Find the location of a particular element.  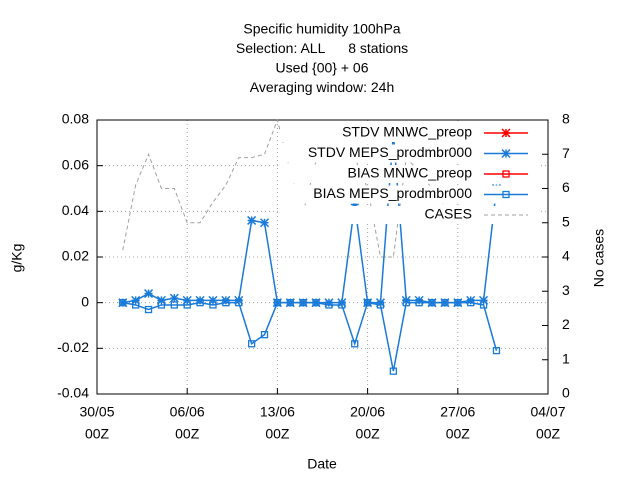

x-tick-label: 20/06 is located at coordinates (367, 412).